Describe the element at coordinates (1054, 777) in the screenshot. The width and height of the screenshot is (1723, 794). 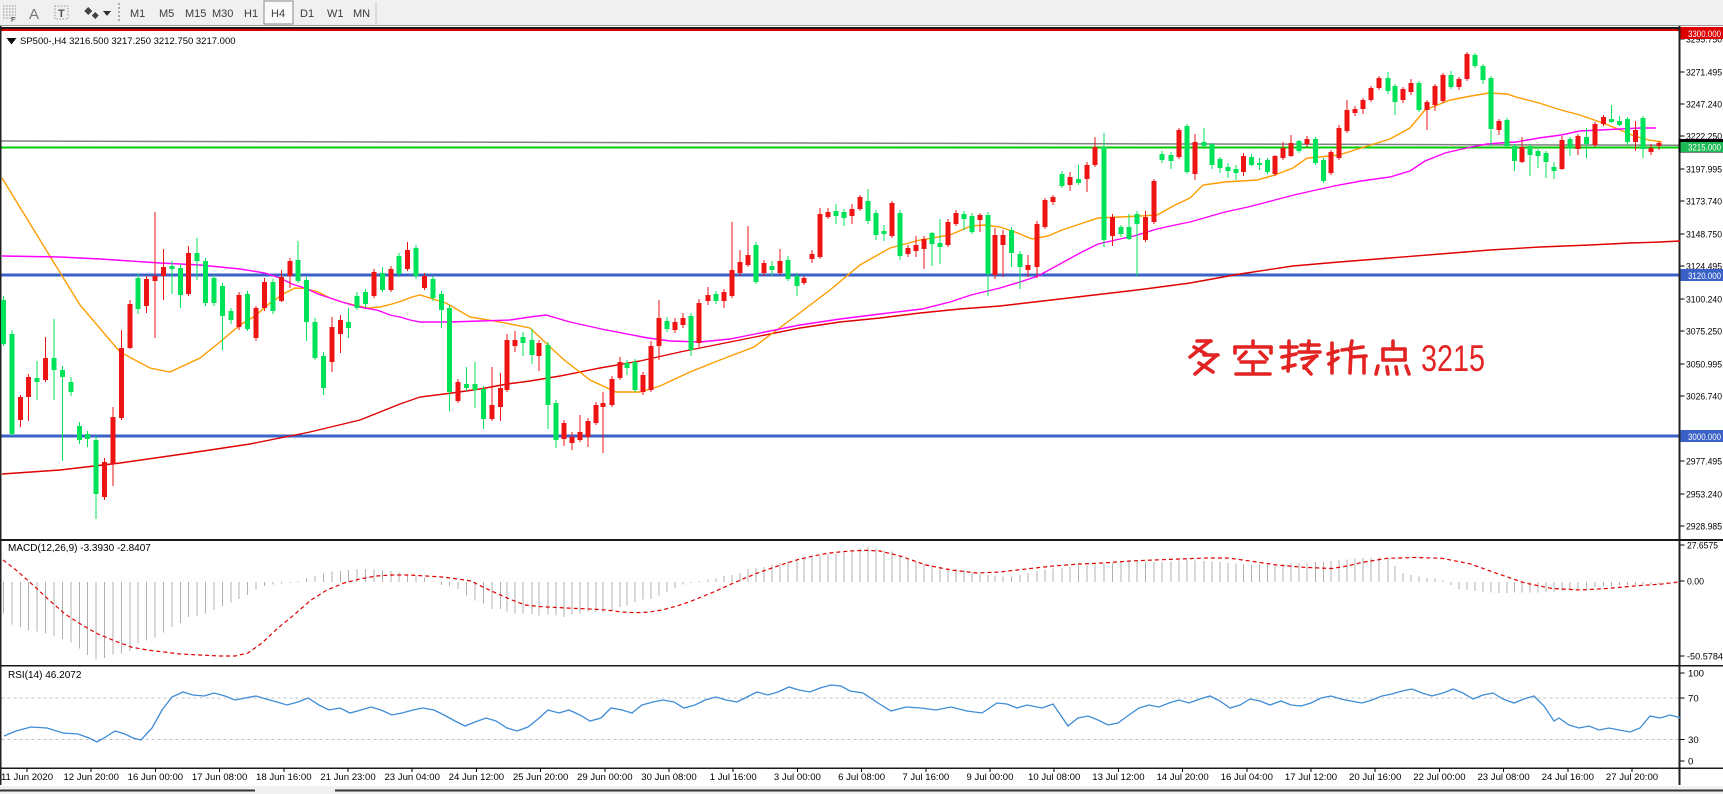
I see `svg-text: 10 Jul 08:00` at that location.